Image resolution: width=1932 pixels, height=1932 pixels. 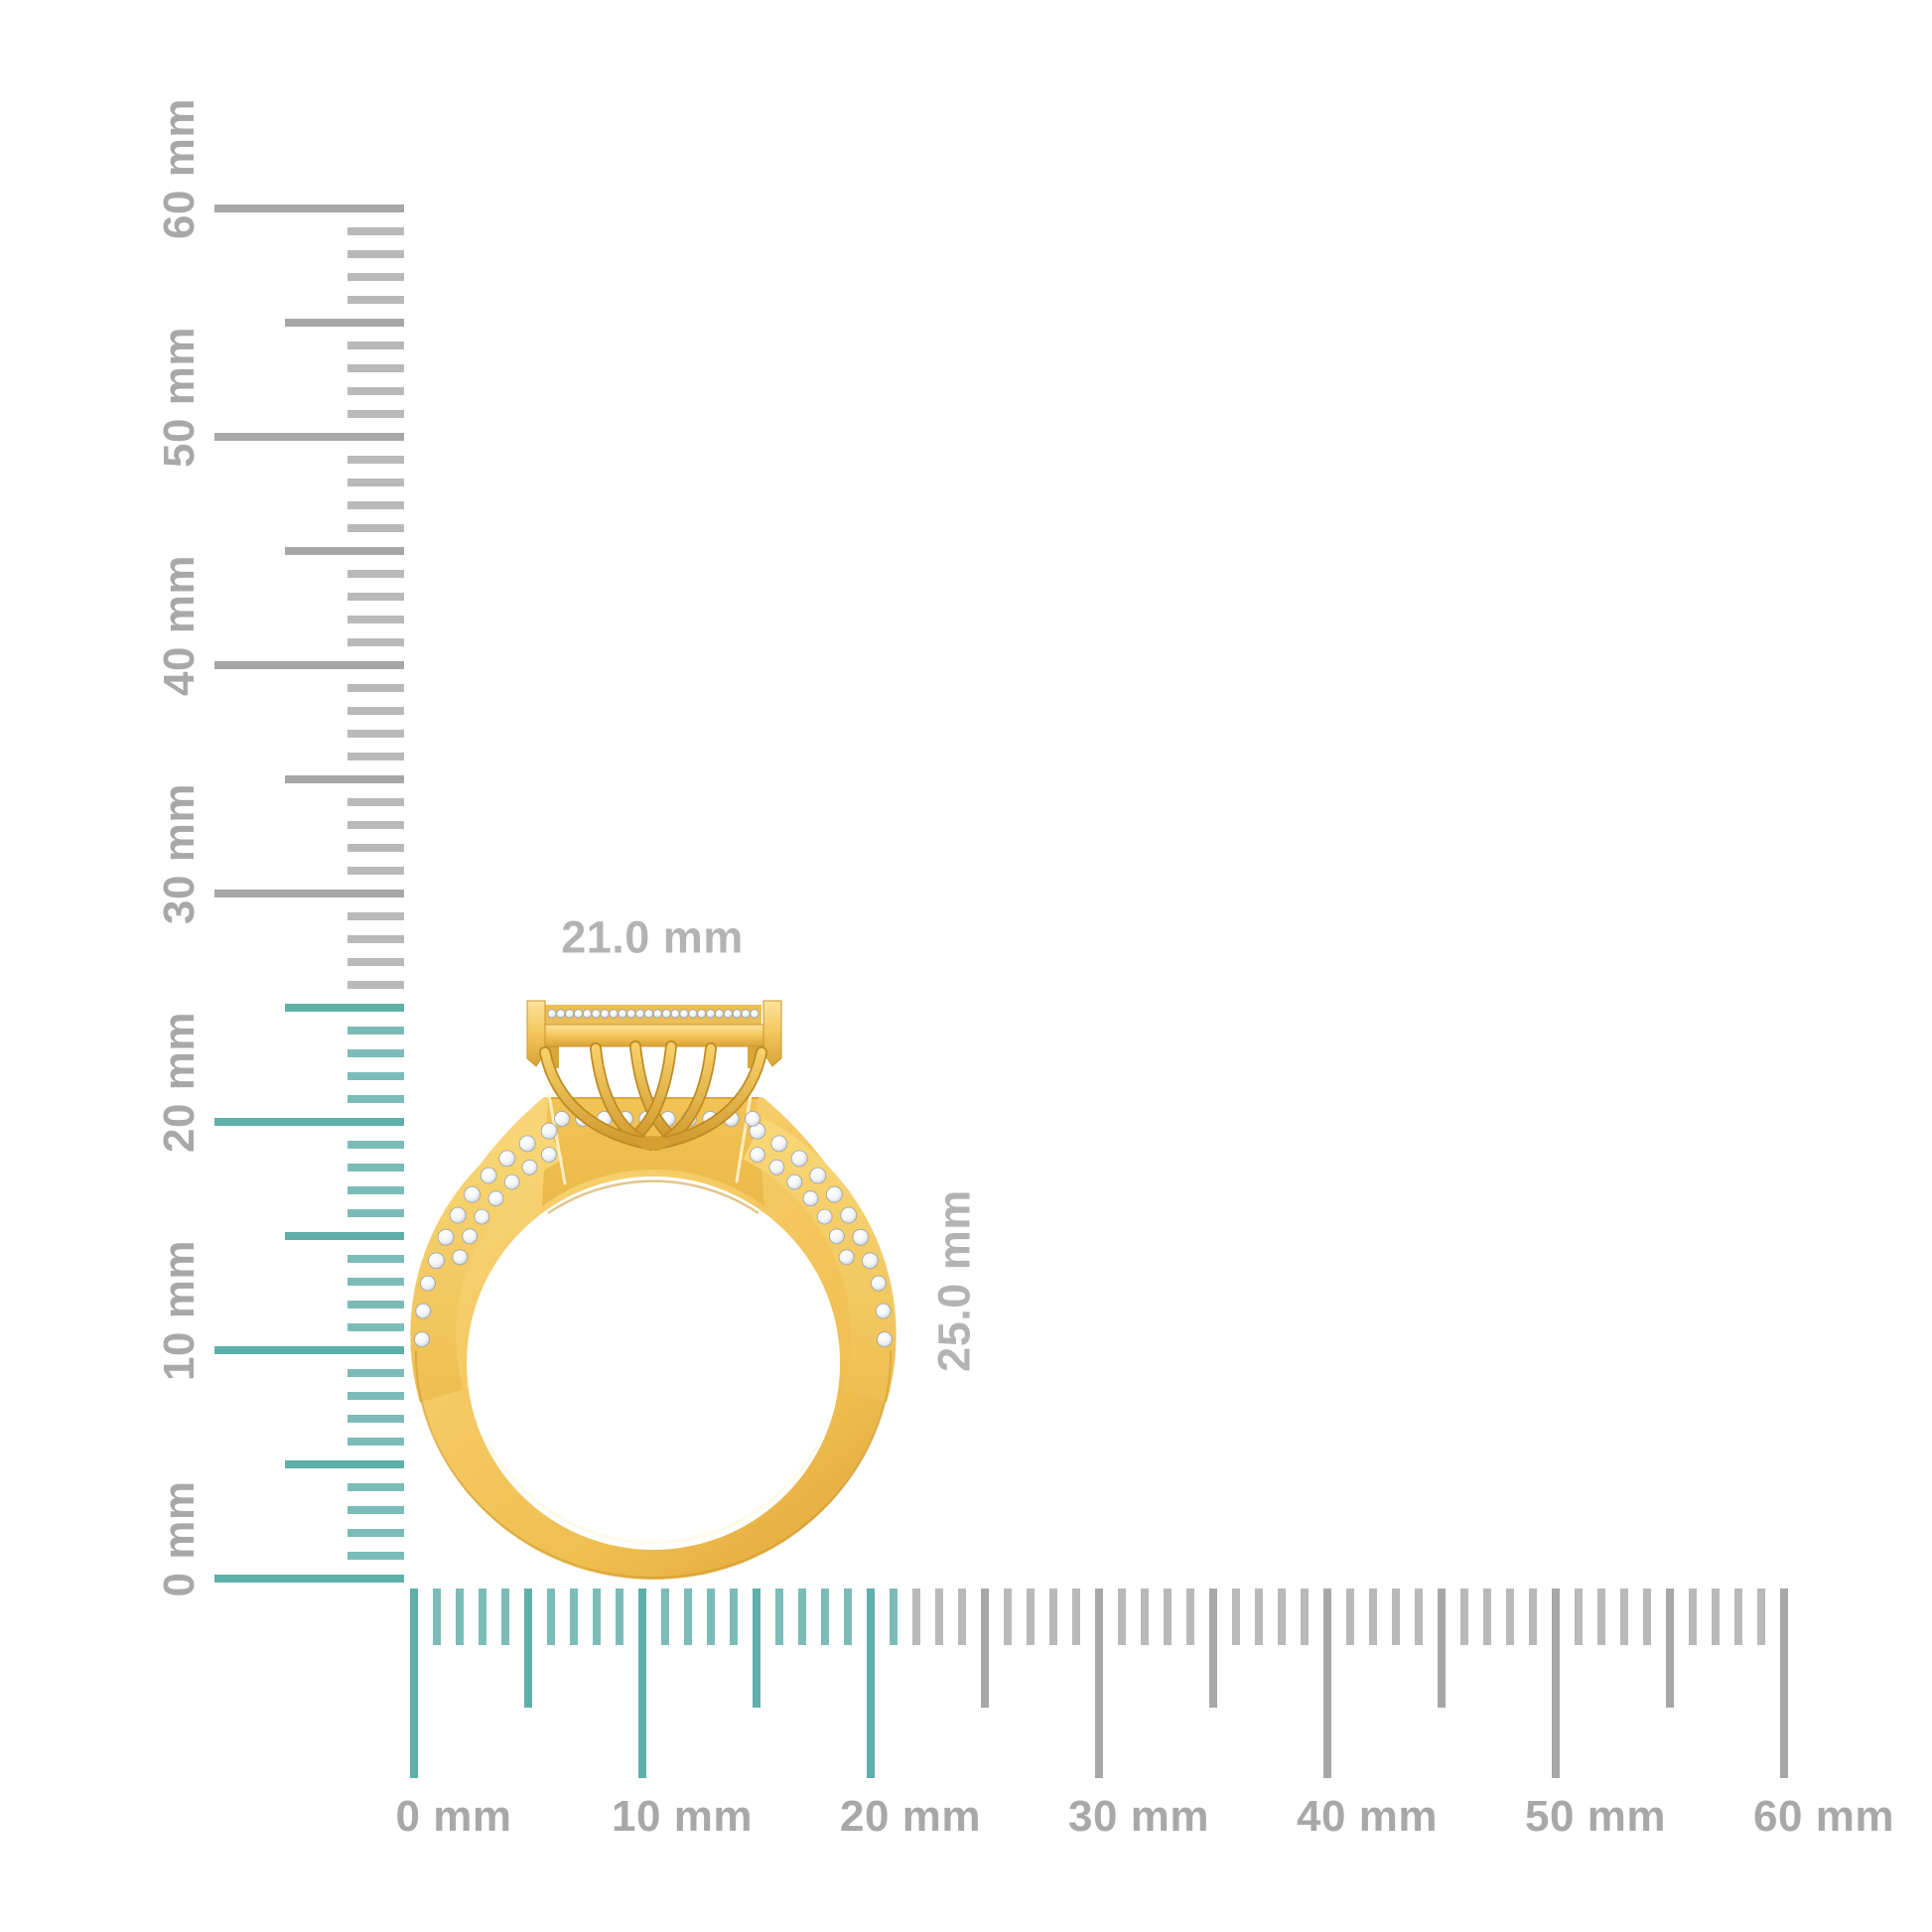 I want to click on horizontal-ruler-tick-33mm, so click(x=1168, y=1616).